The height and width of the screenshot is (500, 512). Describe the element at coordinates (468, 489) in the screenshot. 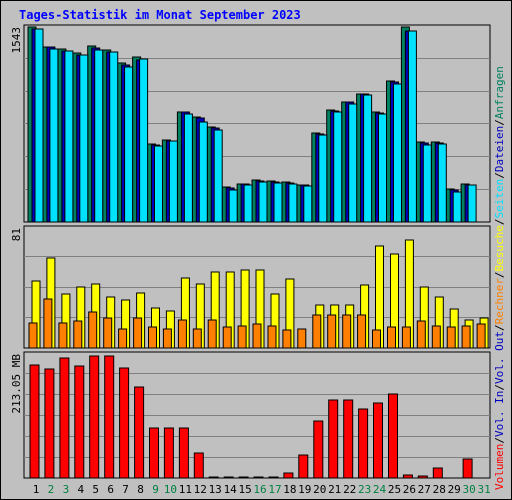

I see `day-label-30: 30` at that location.